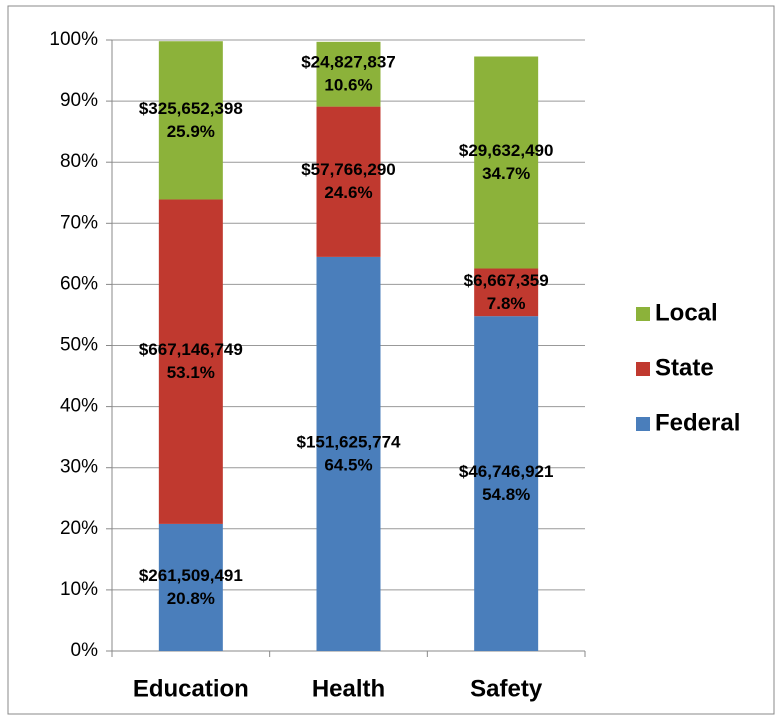 This screenshot has width=782, height=719. Describe the element at coordinates (349, 441) in the screenshot. I see `amount-label: $151,625,774` at that location.